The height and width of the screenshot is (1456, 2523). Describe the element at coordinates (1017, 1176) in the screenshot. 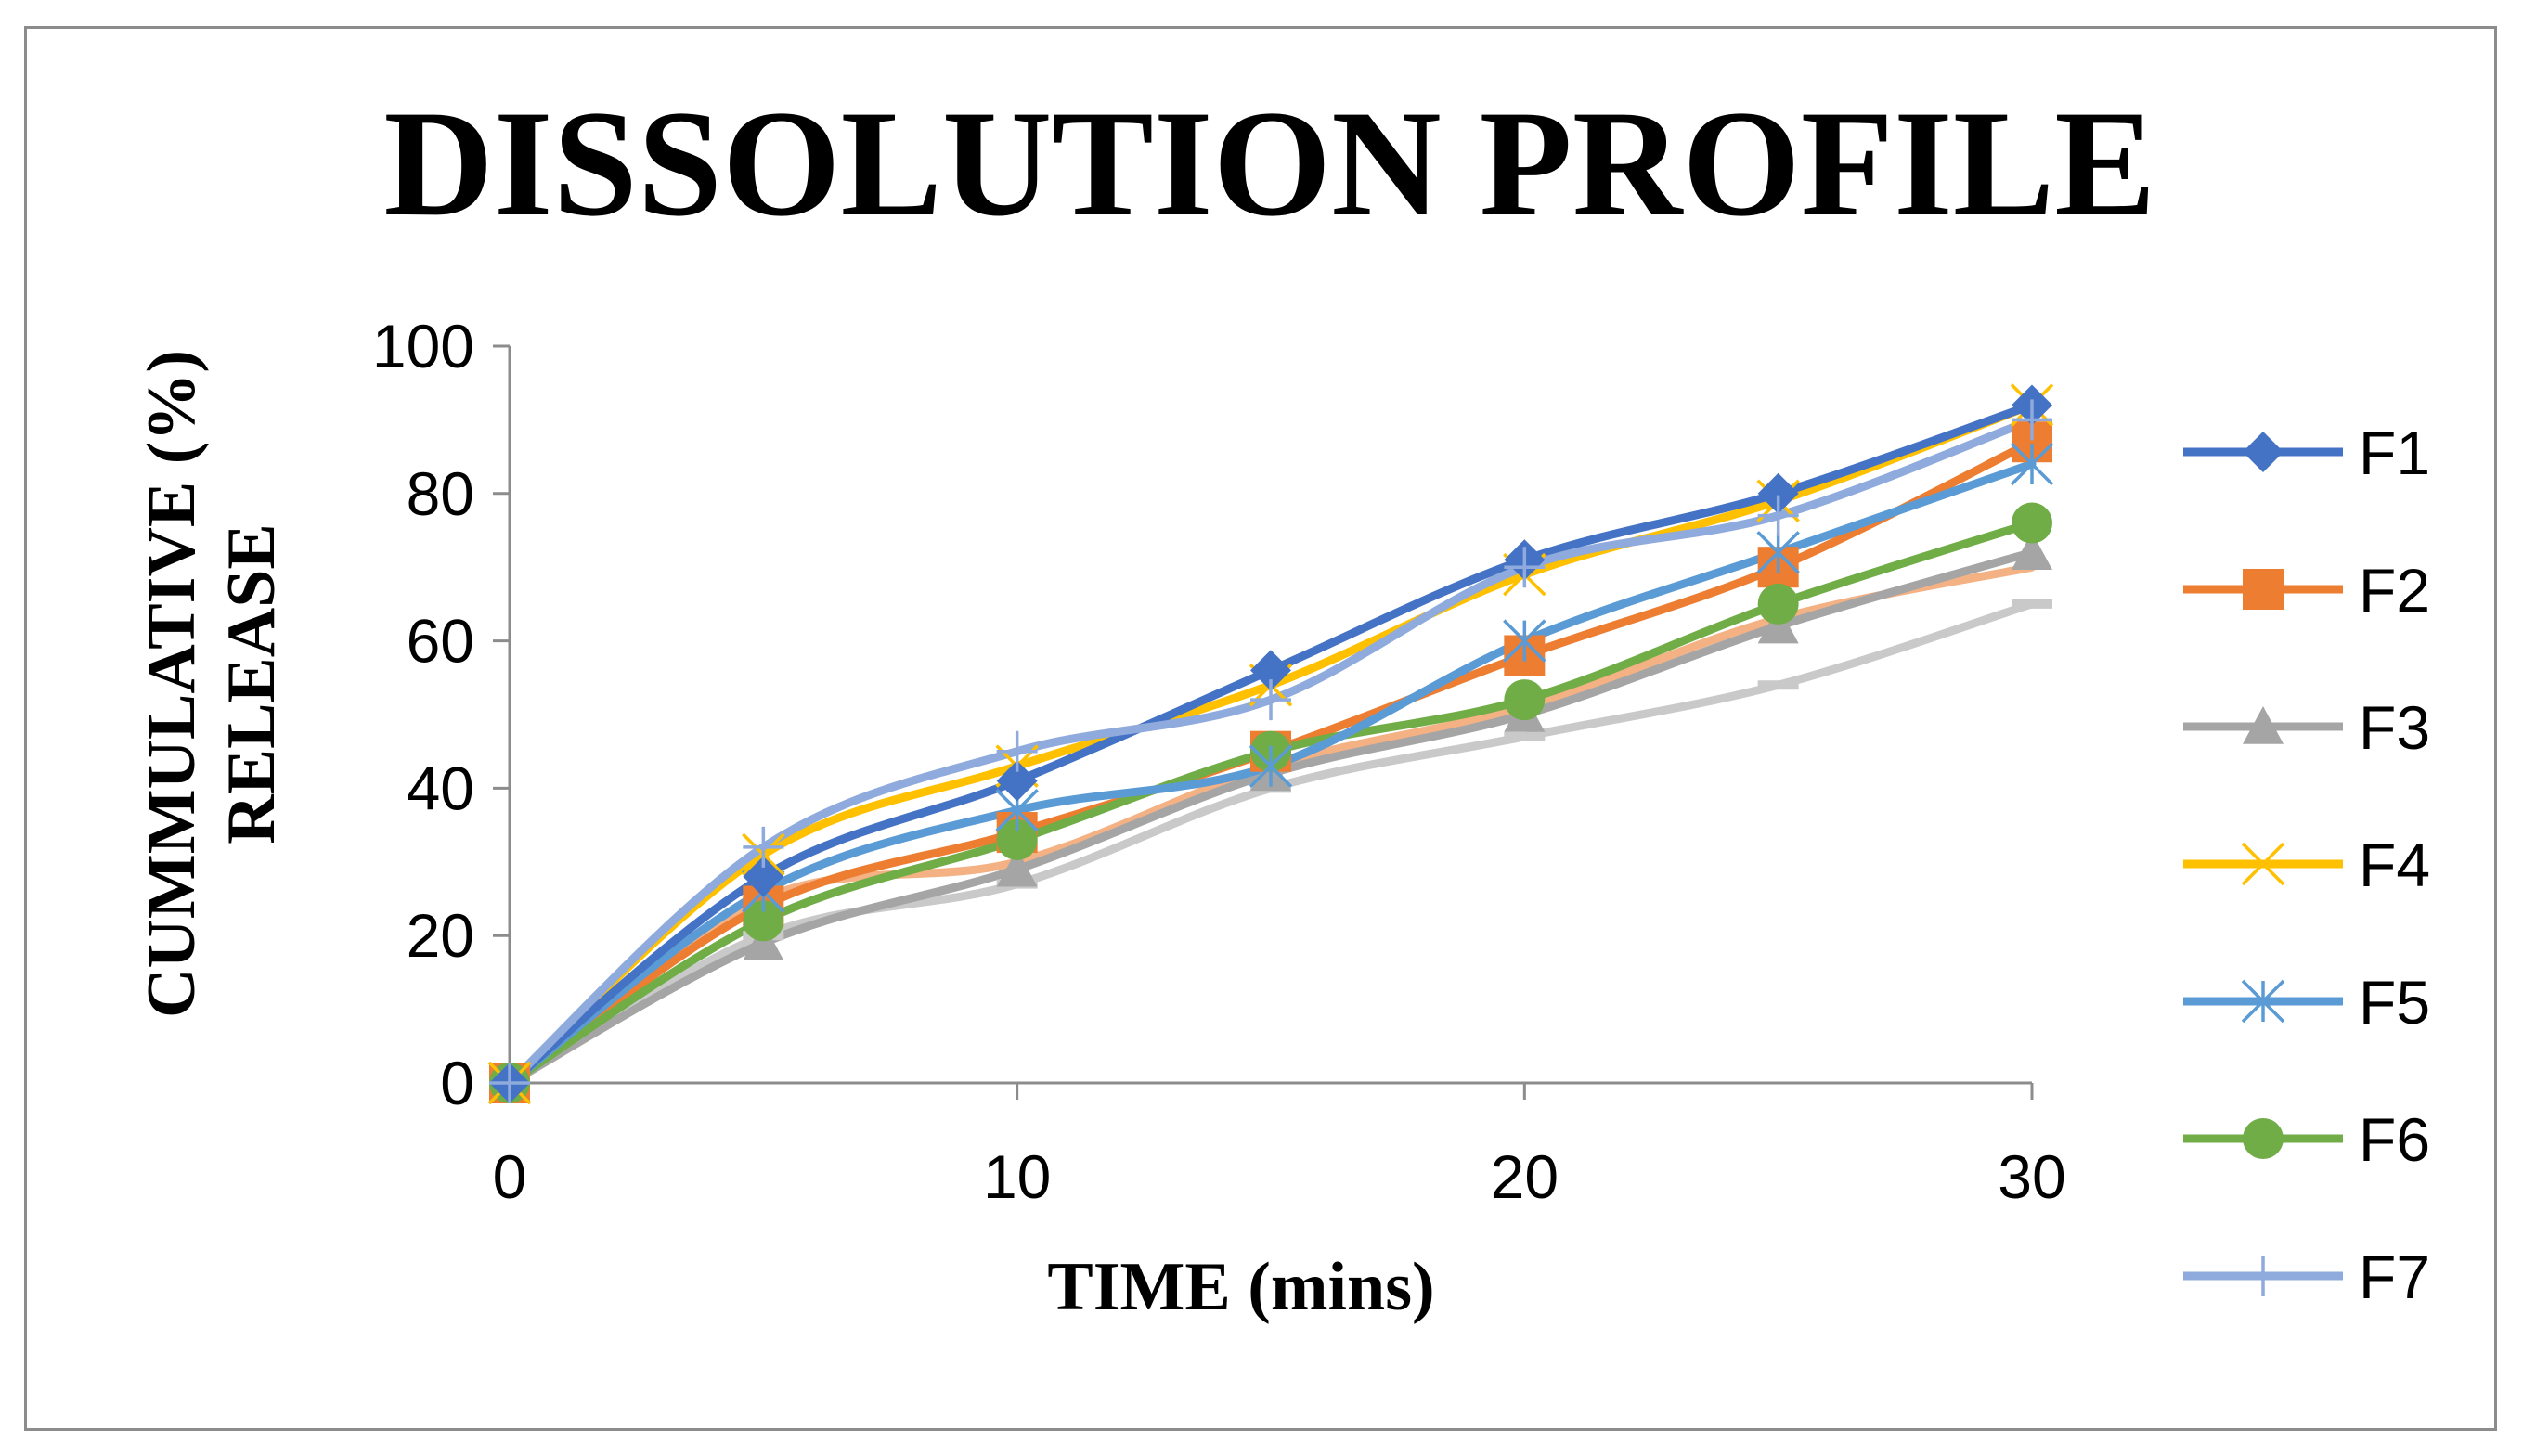

I see `x-tick-label: 10` at that location.